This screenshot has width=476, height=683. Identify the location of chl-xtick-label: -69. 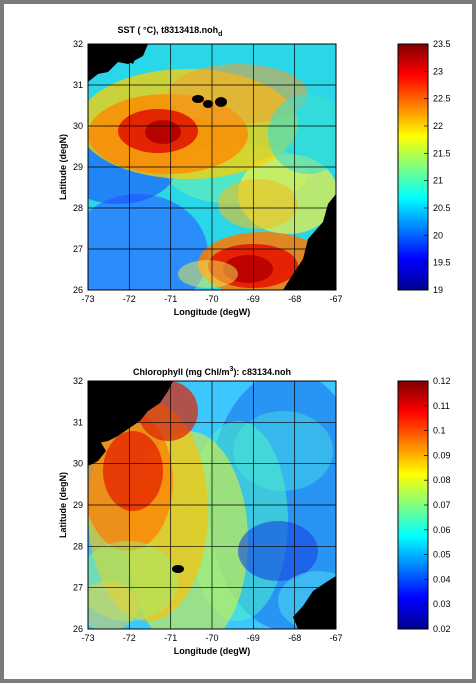
(253, 638).